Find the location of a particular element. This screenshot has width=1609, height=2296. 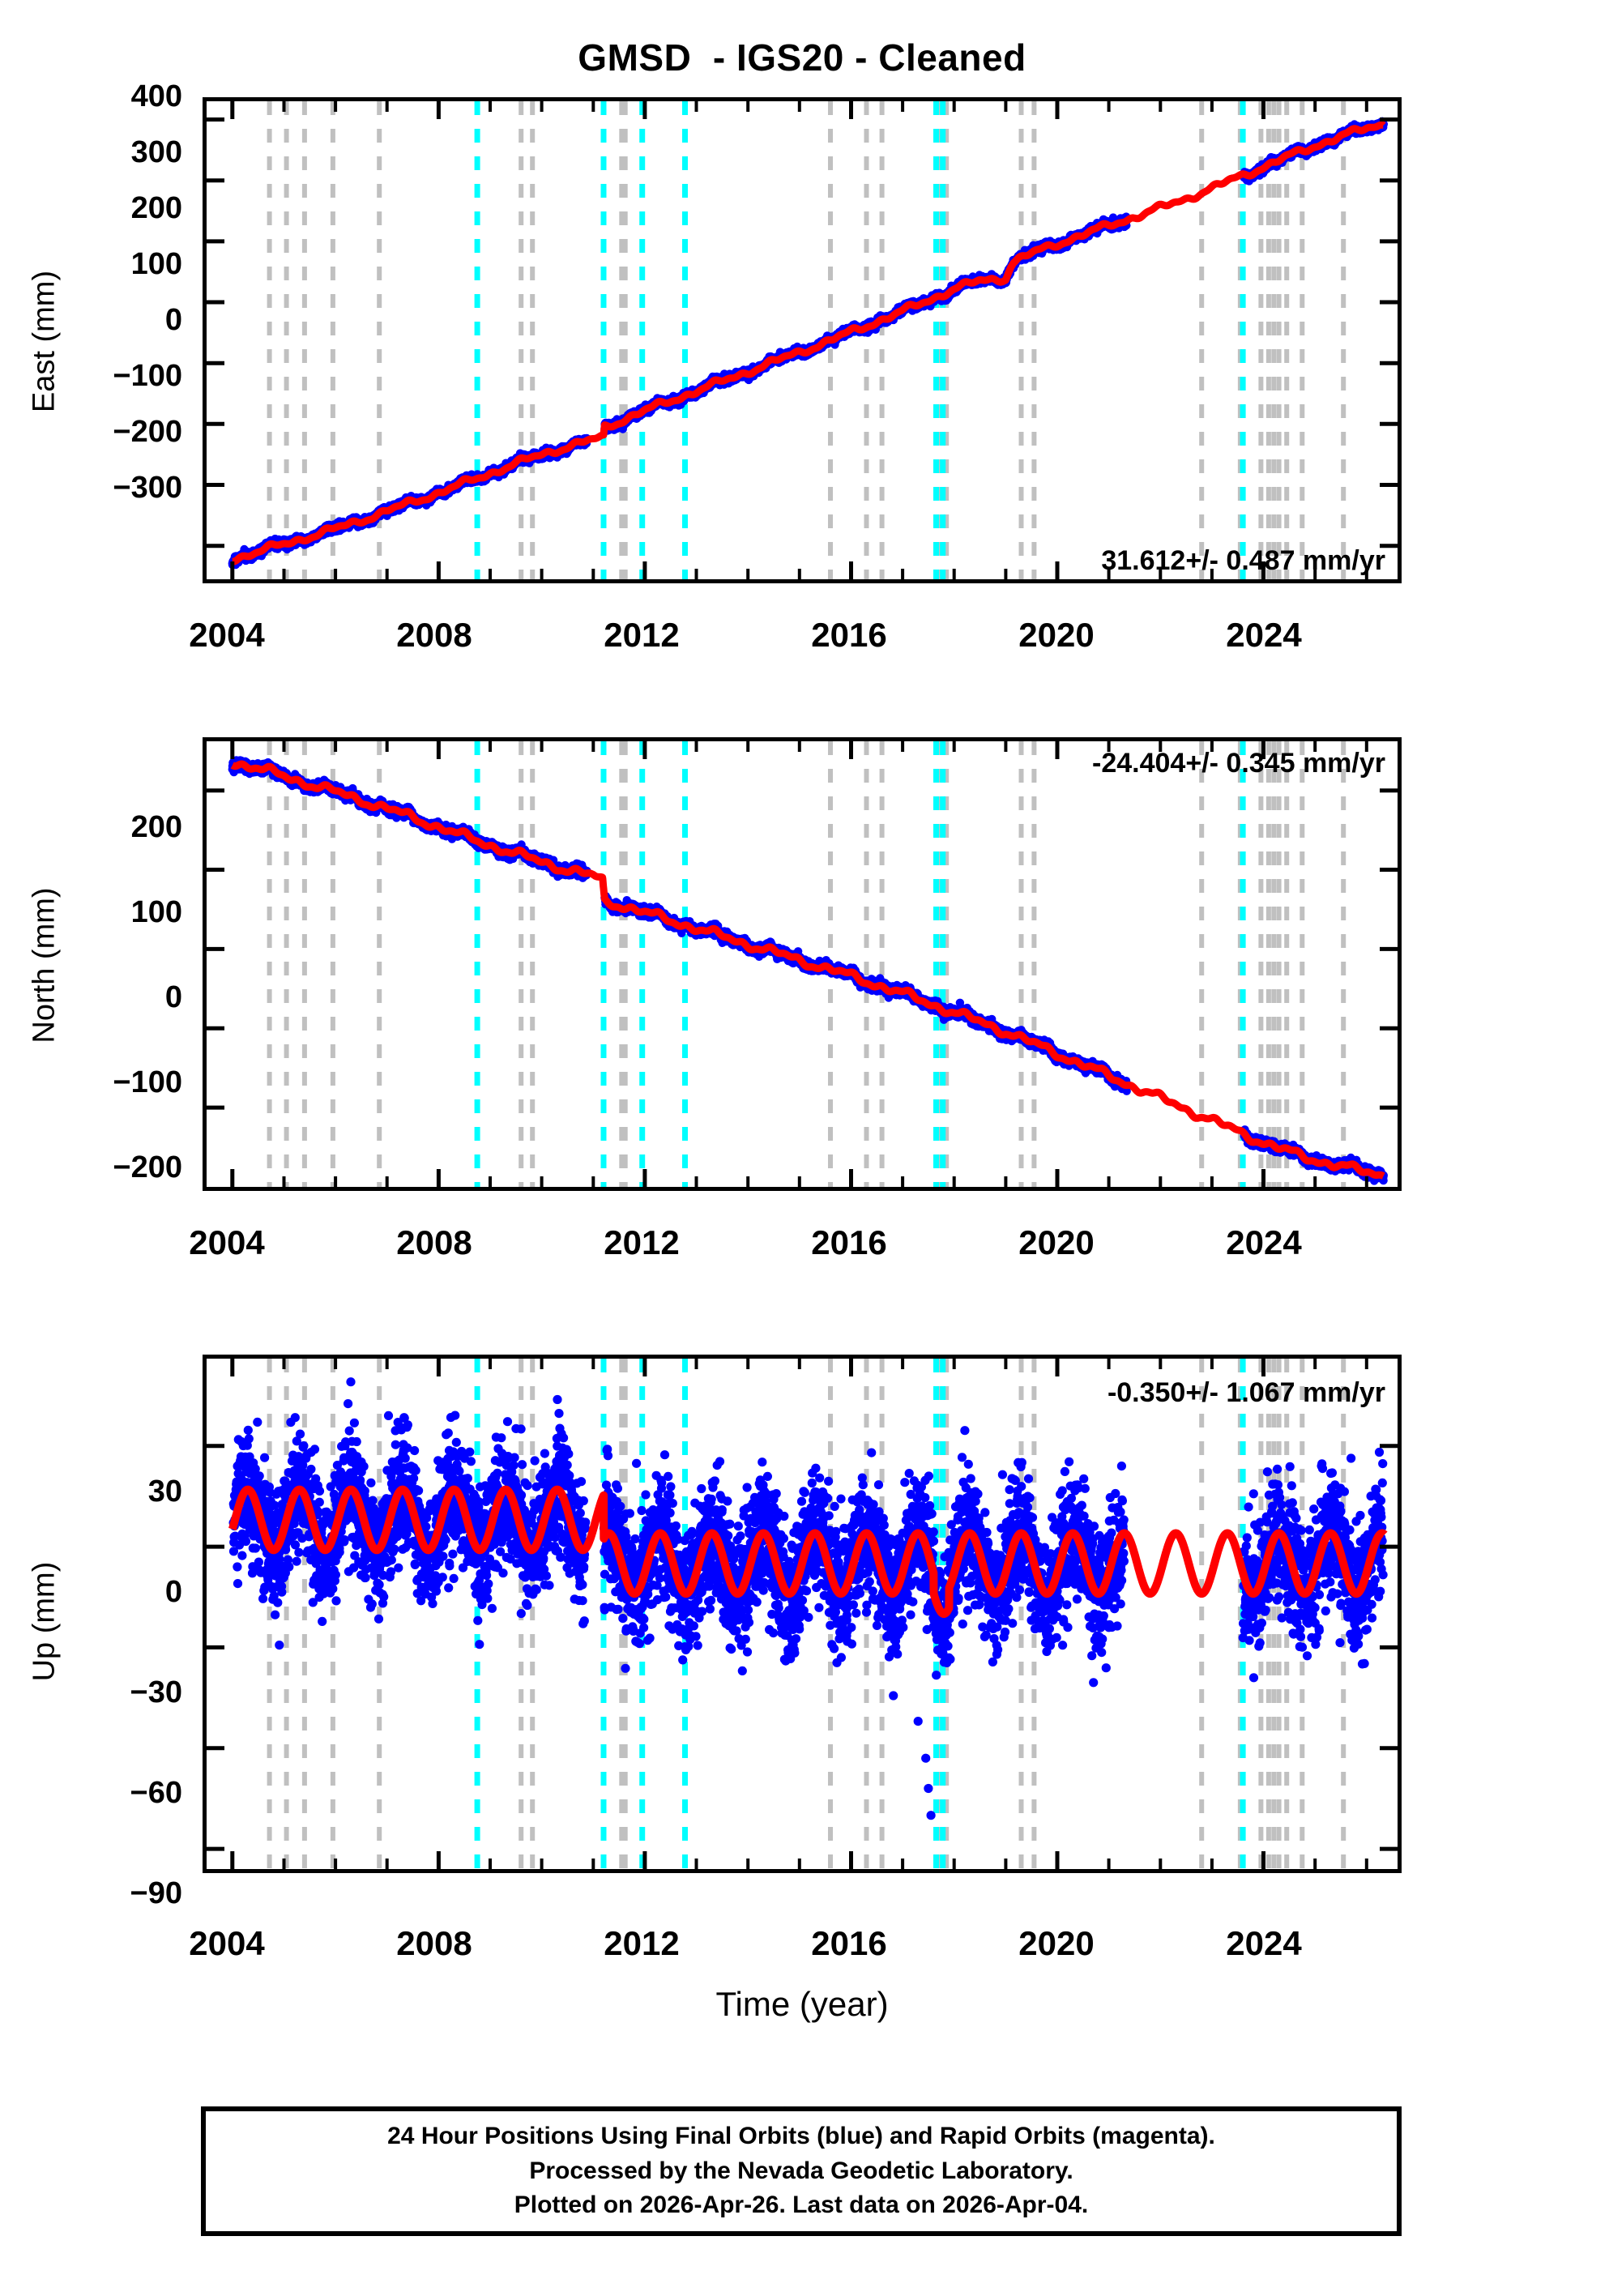

east-xtick: 2004 is located at coordinates (227, 635).